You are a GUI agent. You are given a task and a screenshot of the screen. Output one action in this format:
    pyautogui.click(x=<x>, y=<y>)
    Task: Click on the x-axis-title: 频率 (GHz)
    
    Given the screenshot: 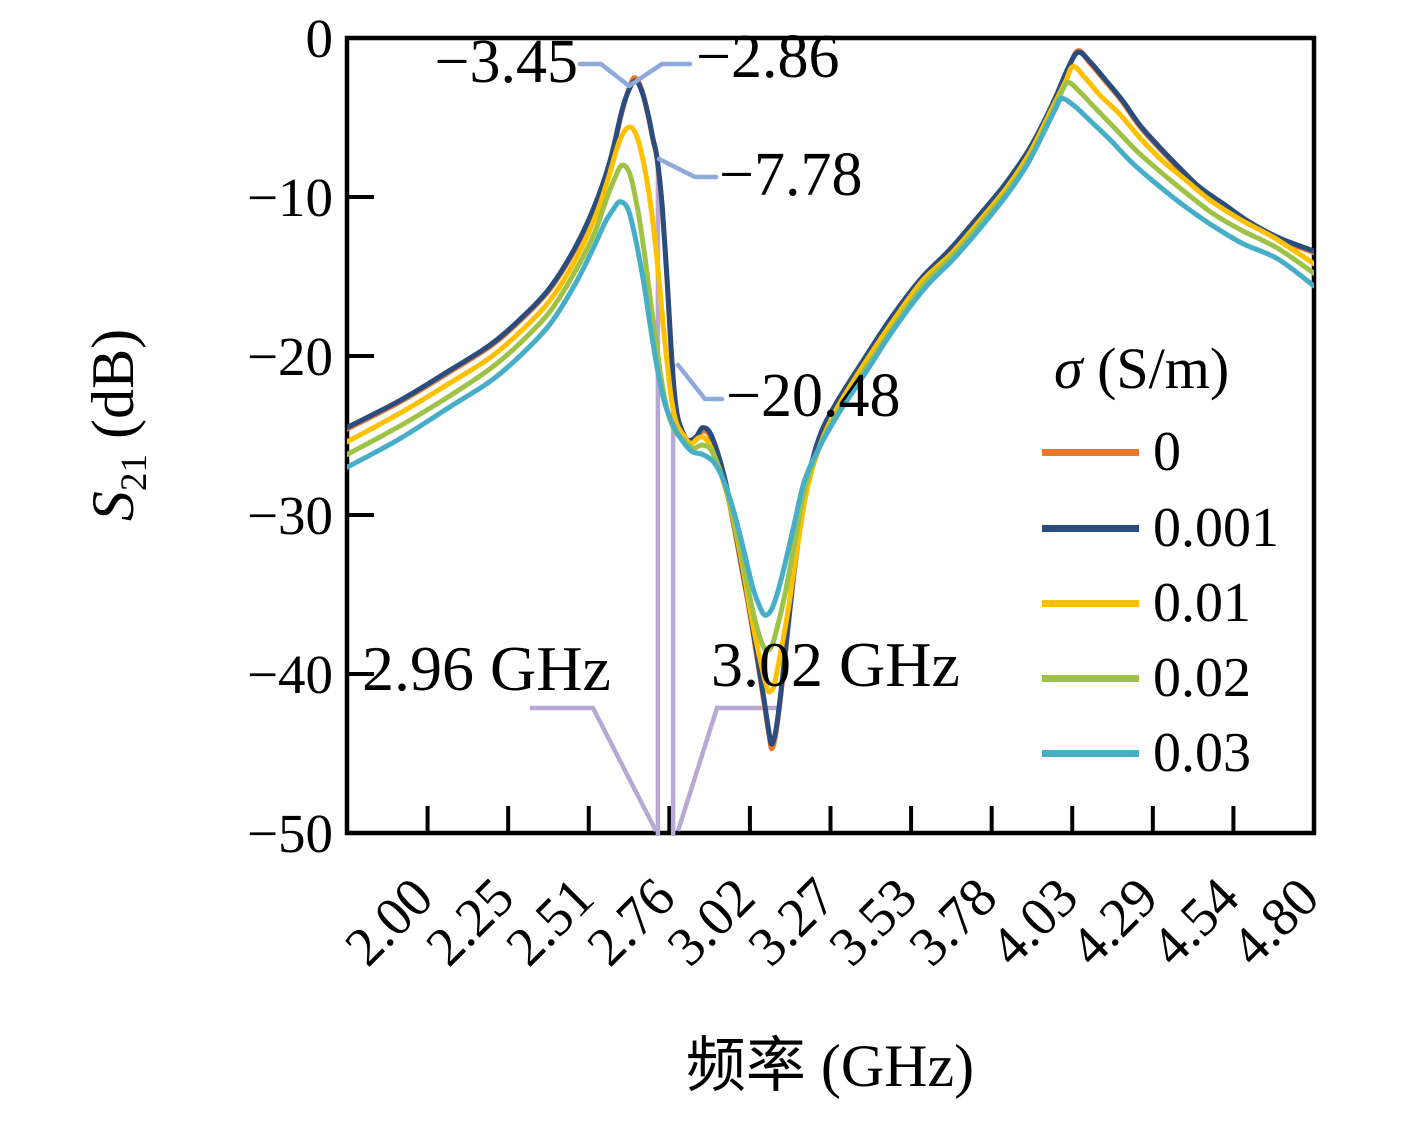 What is the action you would take?
    pyautogui.click(x=830, y=1066)
    